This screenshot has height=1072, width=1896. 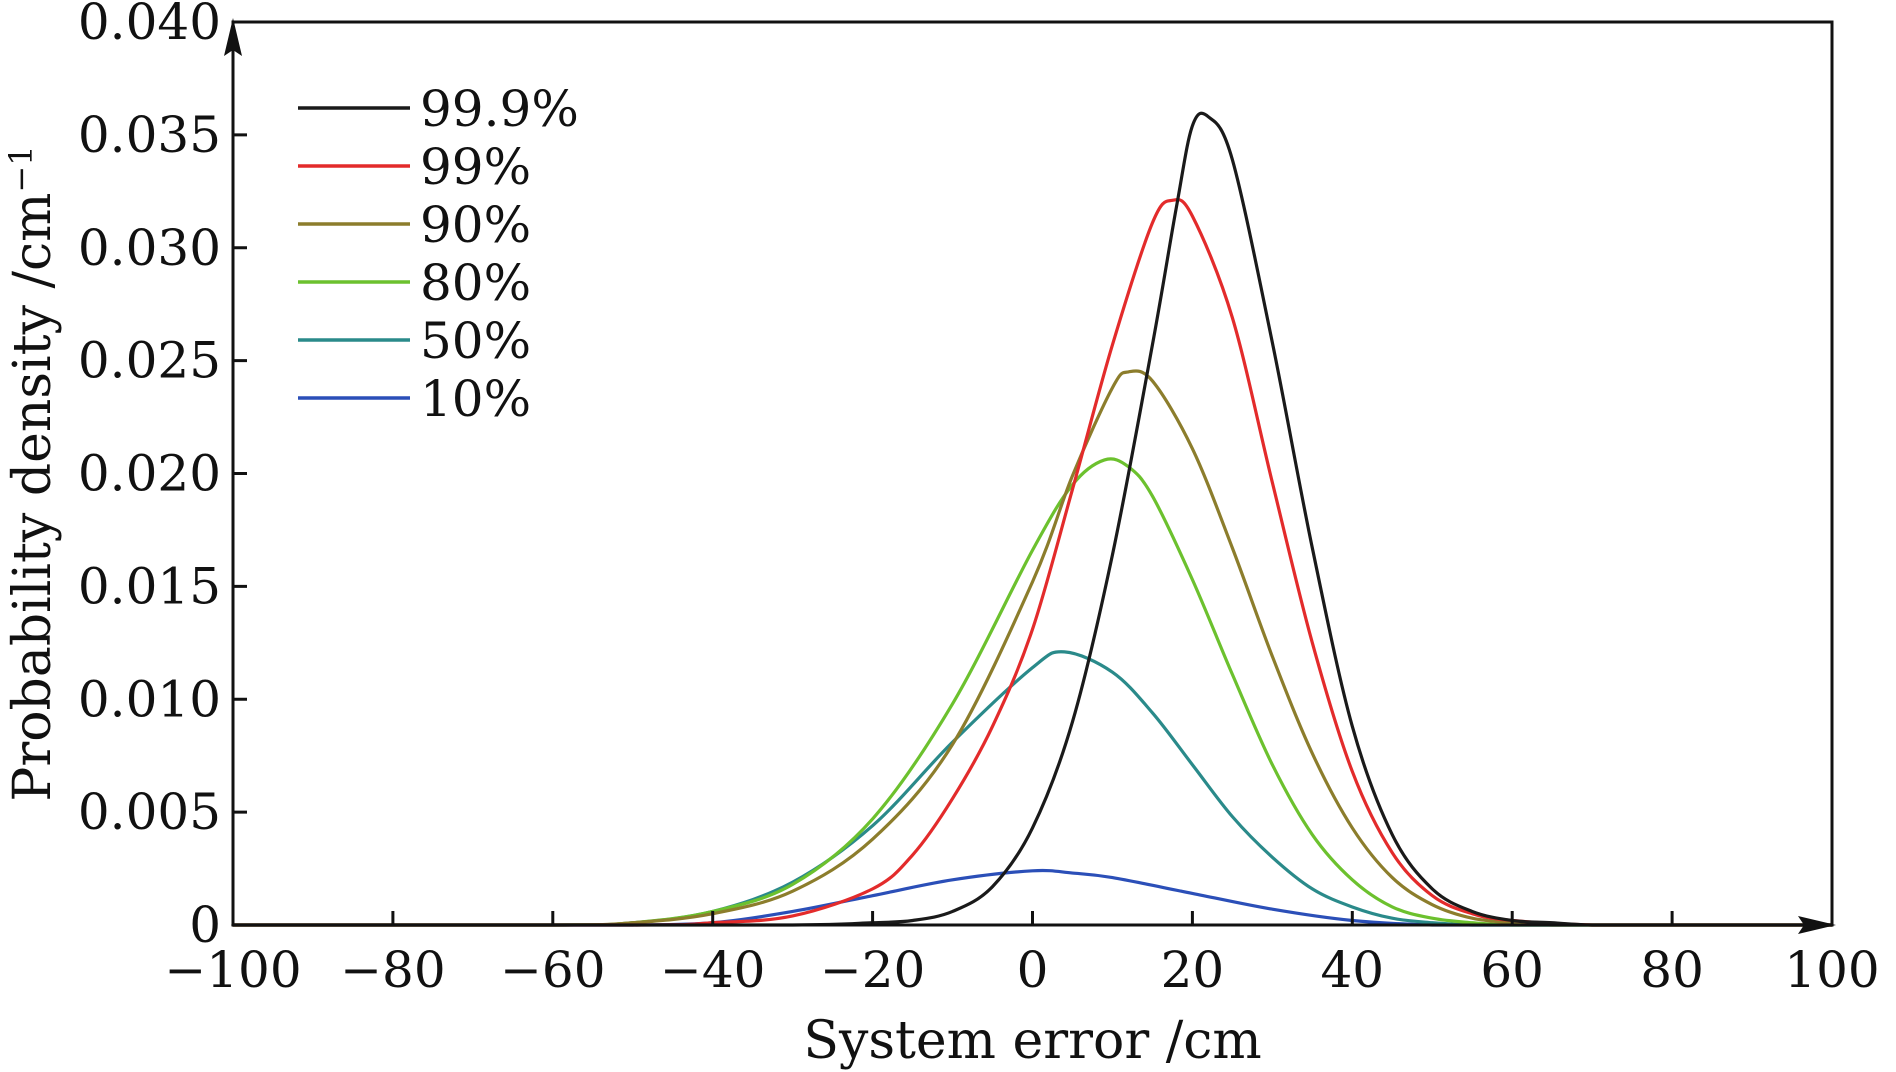 What do you see at coordinates (33, 497) in the screenshot?
I see `y-axis-title-text: Probability density /cm` at bounding box center [33, 497].